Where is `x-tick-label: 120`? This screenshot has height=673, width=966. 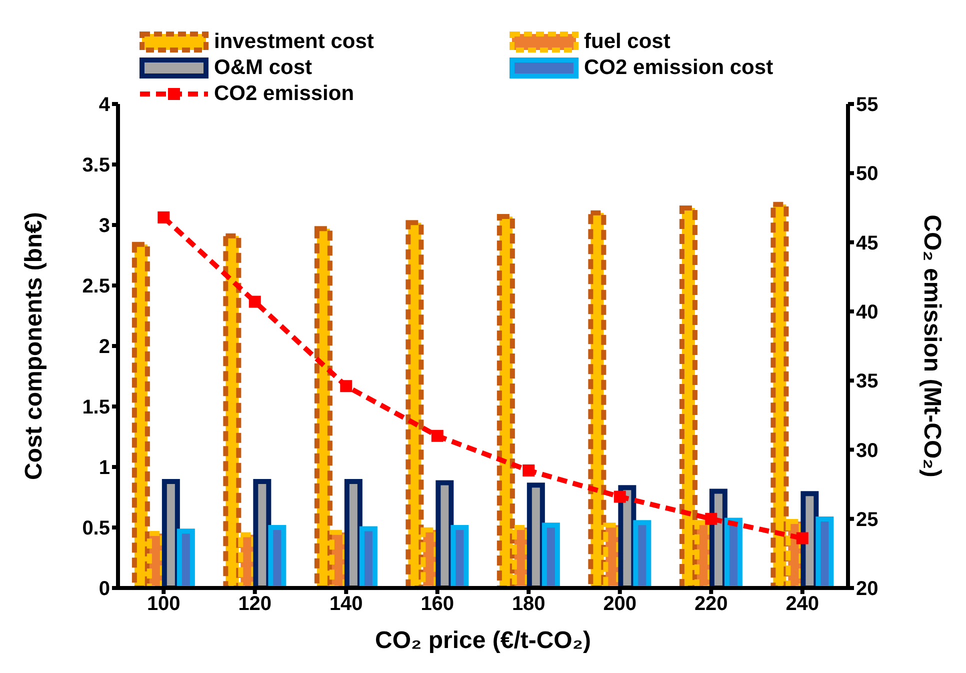
x-tick-label: 120 is located at coordinates (255, 604).